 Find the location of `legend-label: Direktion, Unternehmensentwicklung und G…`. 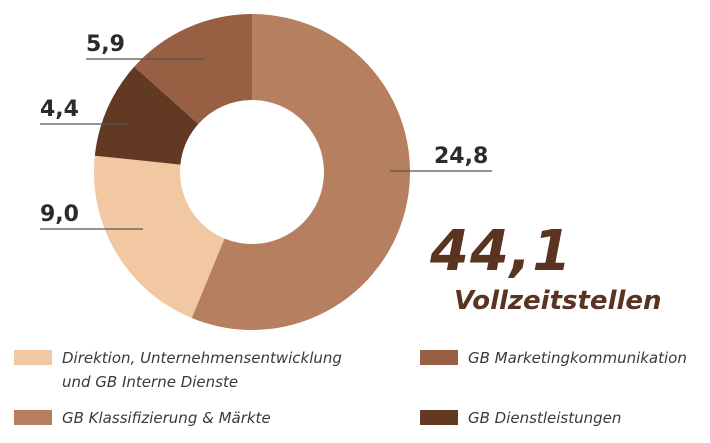

legend-label: Direktion, Unternehmensentwicklung und G… is located at coordinates (202, 370).